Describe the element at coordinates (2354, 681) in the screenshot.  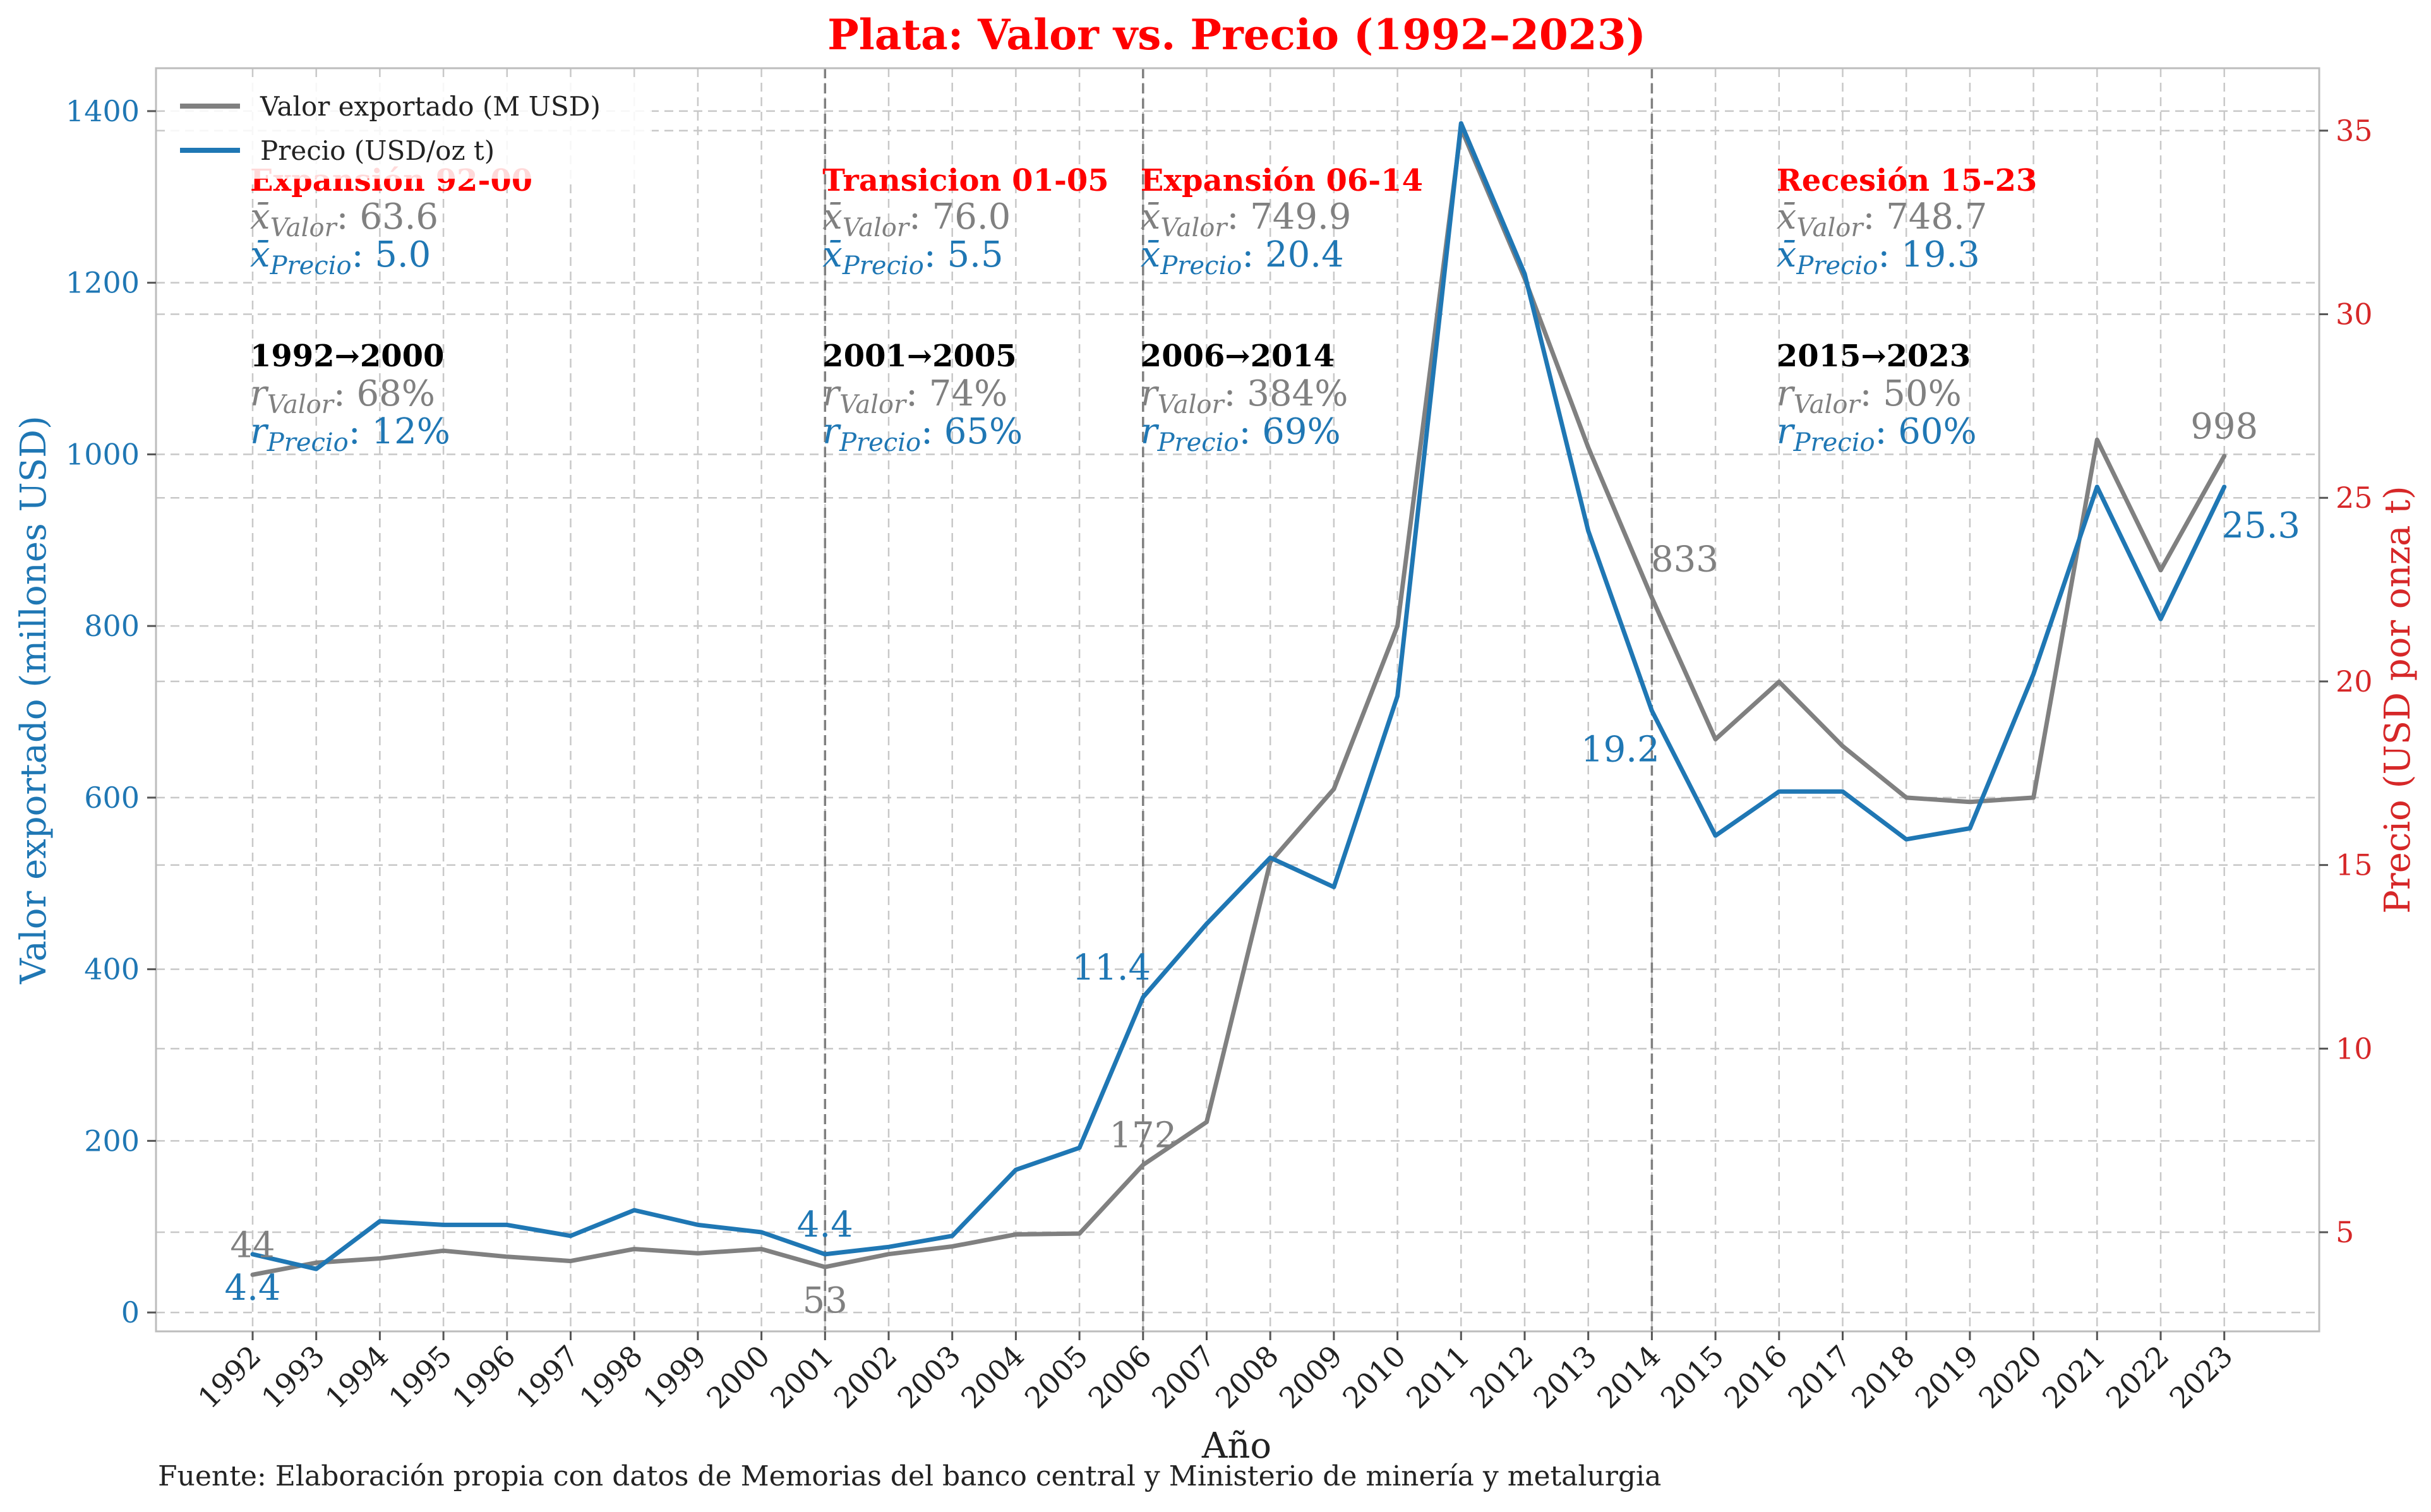
I see `y-right-tick-label: 20` at that location.